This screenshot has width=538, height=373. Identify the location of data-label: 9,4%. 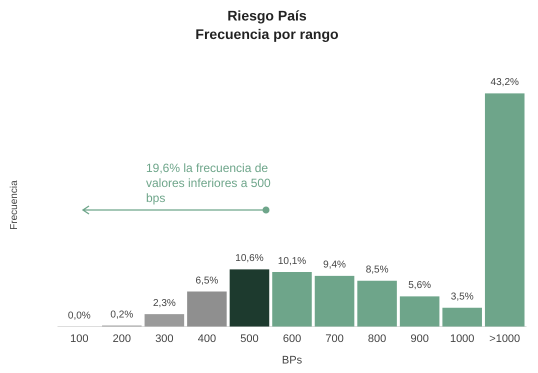
(334, 265).